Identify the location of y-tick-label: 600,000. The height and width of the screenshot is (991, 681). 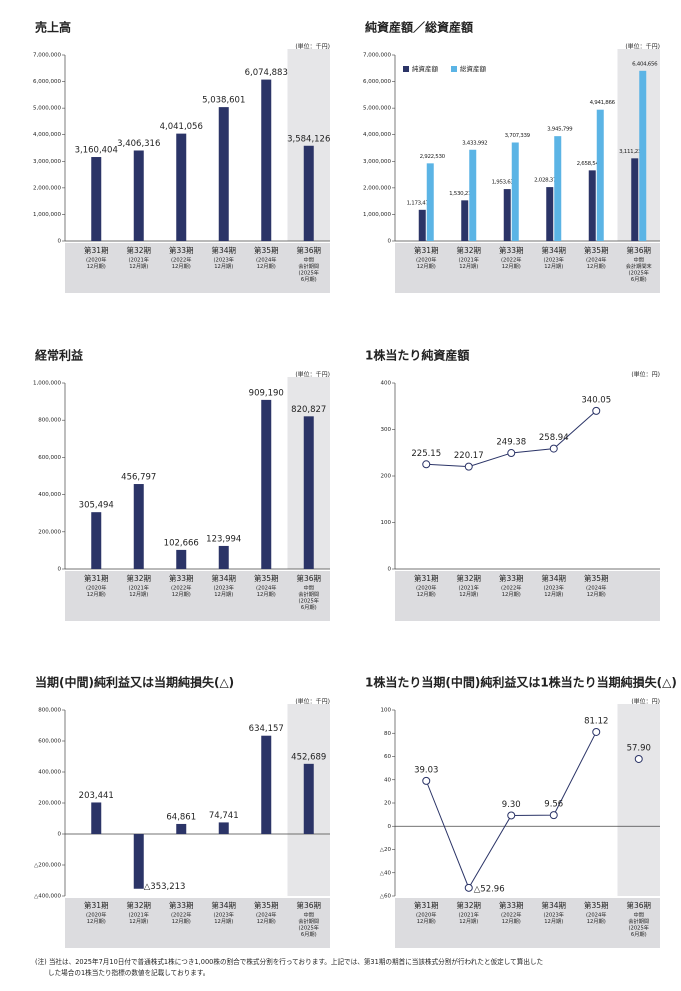
(49, 742).